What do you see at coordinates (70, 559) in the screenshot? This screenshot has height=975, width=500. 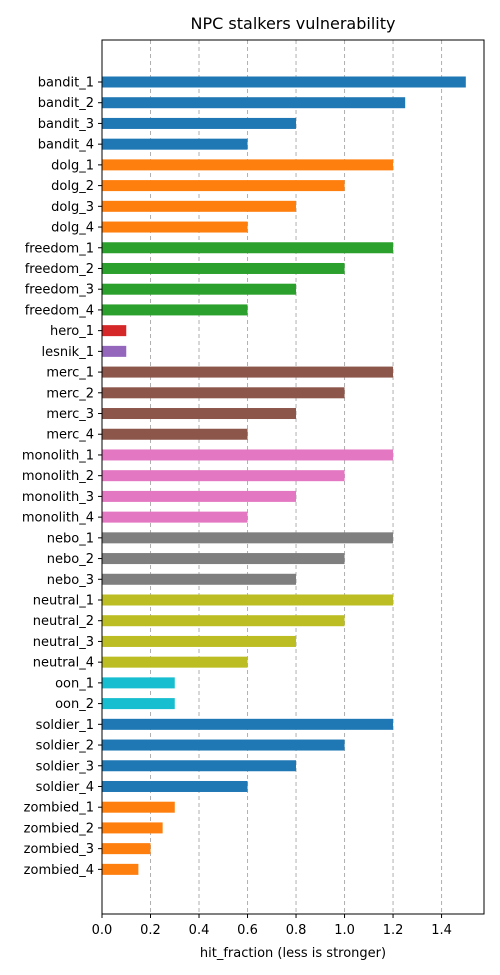 I see `y-tick-label: nebo_2` at bounding box center [70, 559].